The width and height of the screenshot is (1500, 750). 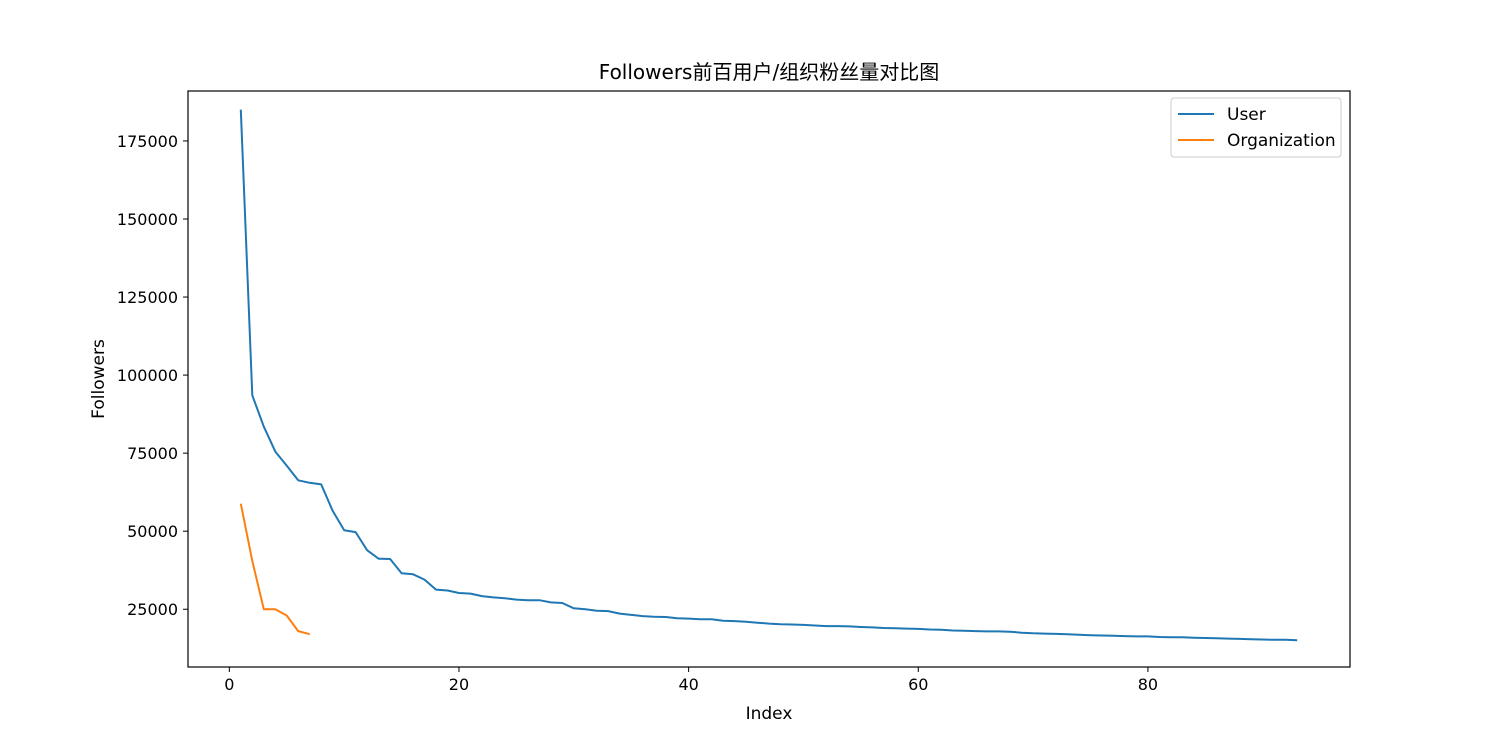 What do you see at coordinates (918, 684) in the screenshot?
I see `x-tick-label: 60` at bounding box center [918, 684].